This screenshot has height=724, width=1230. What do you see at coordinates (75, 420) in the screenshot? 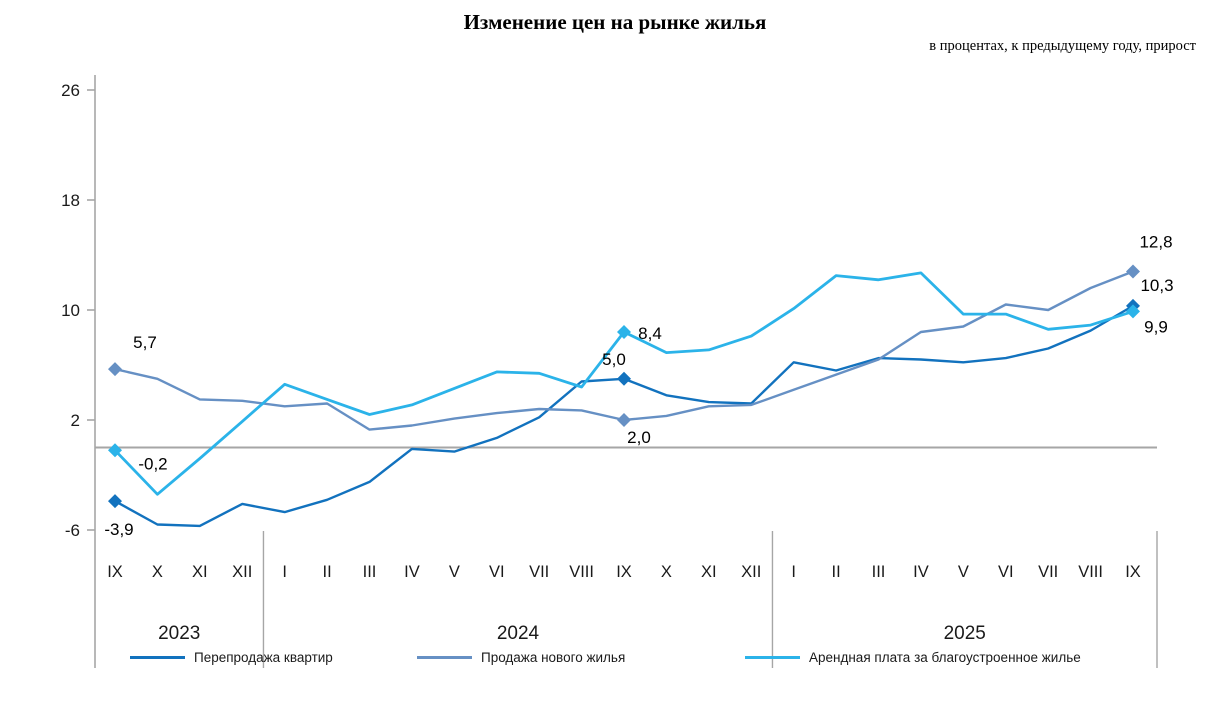
I see `y-axis-tick-label: 2` at bounding box center [75, 420].